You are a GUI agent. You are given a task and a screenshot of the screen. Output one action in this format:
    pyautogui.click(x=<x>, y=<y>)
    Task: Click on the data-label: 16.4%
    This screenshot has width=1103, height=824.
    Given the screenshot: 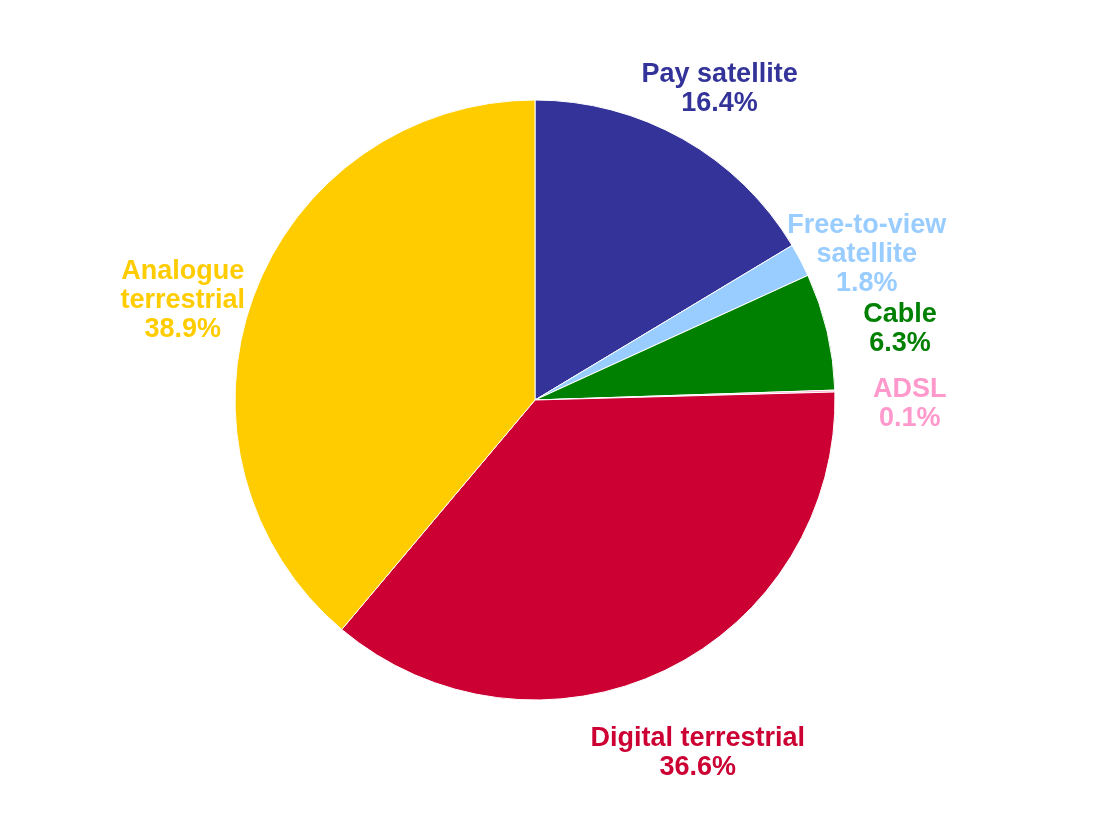 What is the action you would take?
    pyautogui.click(x=719, y=101)
    